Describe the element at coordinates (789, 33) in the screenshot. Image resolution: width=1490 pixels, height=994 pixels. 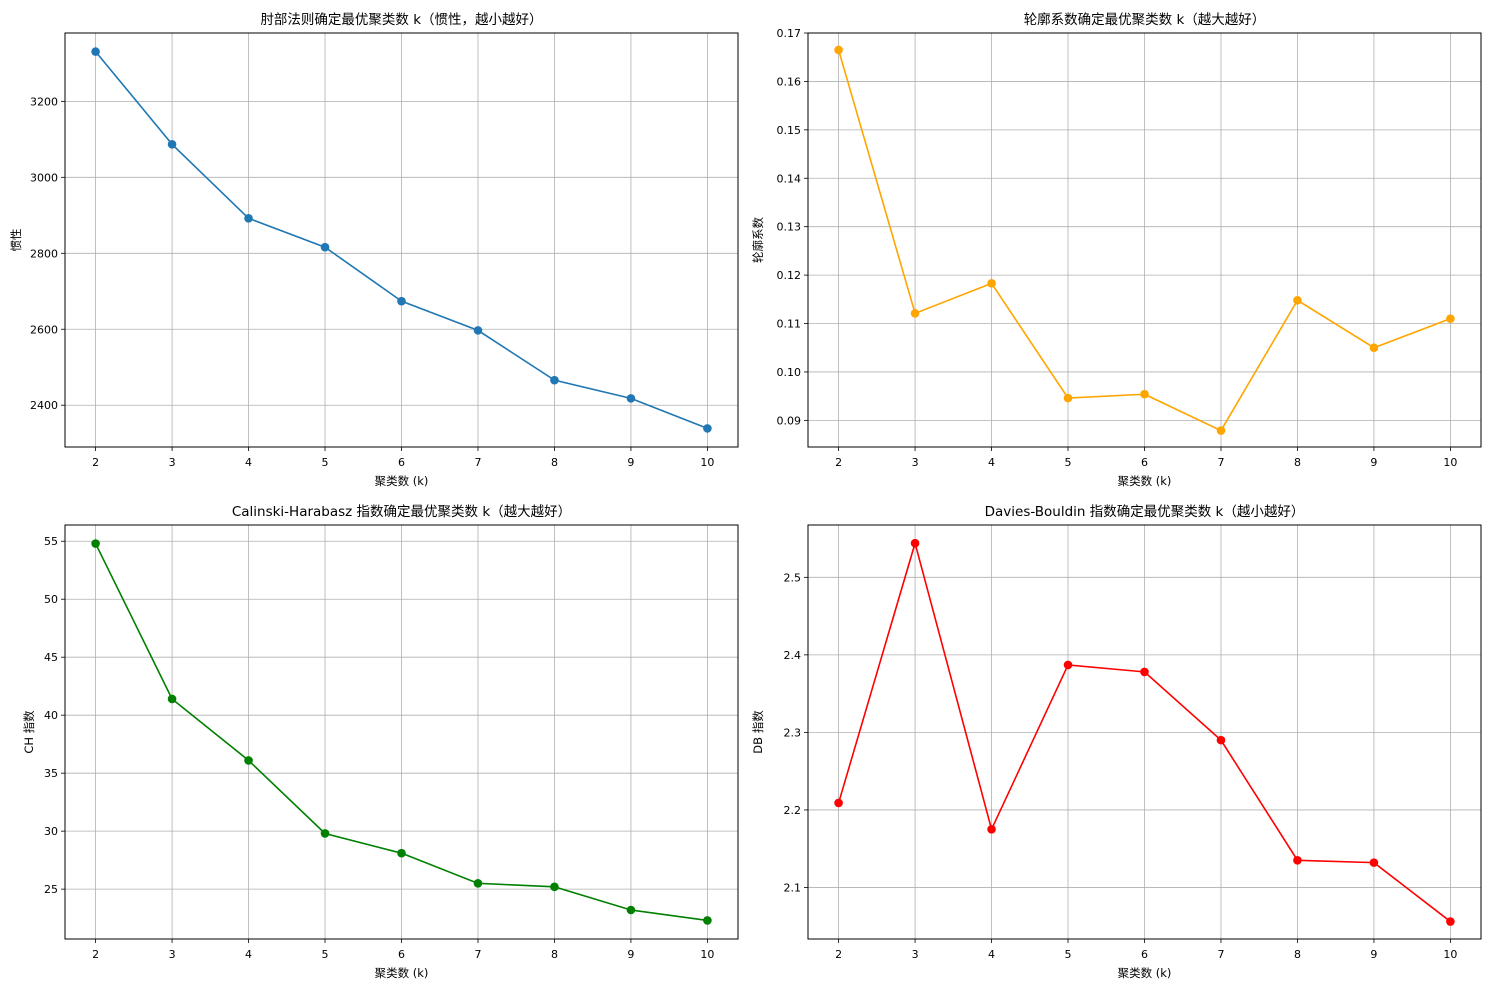
I see `y-tick-label: 0.17` at that location.